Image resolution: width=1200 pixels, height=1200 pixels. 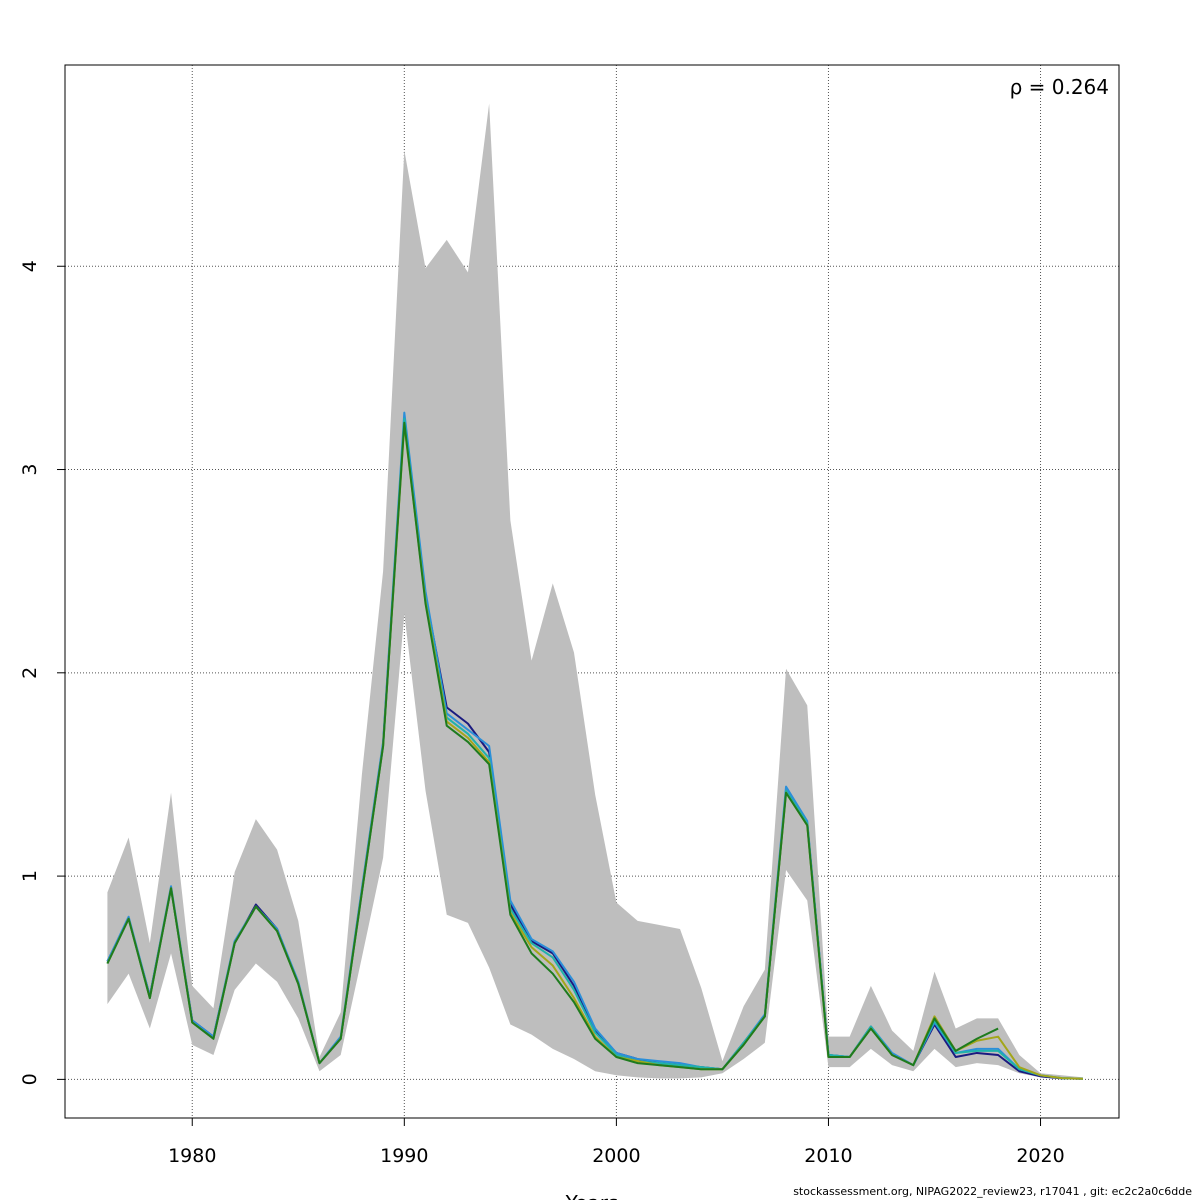 What do you see at coordinates (616, 1156) in the screenshot?
I see `x-tick-label-2000: 2000` at bounding box center [616, 1156].